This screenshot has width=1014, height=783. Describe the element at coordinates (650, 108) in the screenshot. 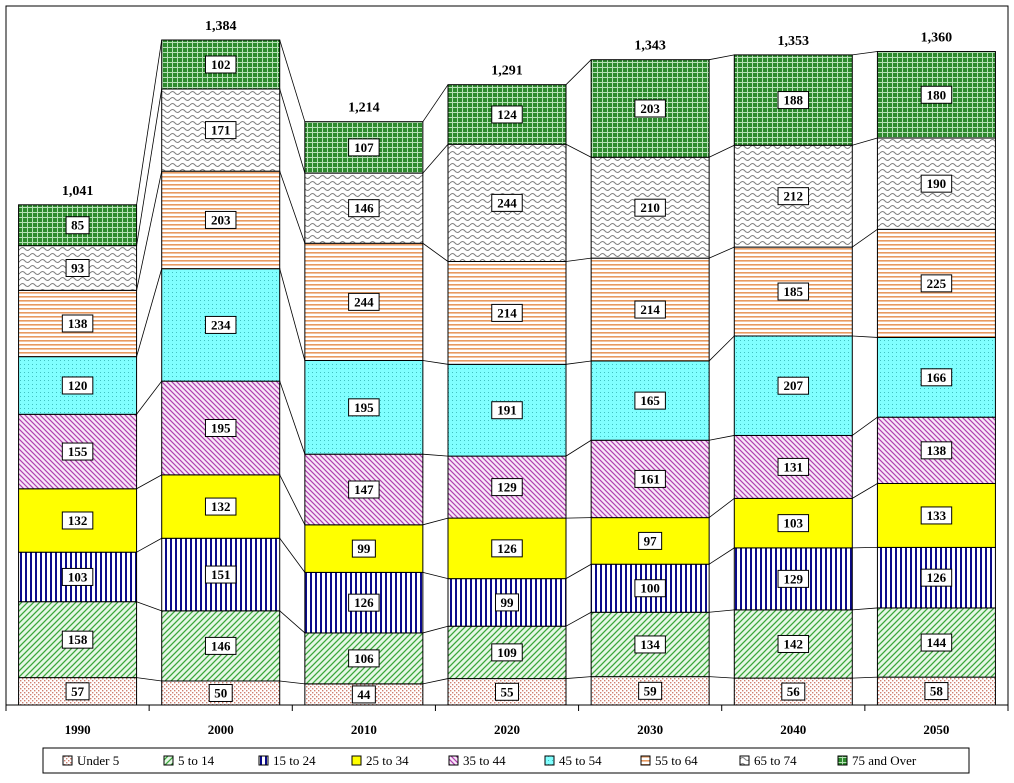

I see `value-label-75-and-over-2030: 203` at that location.